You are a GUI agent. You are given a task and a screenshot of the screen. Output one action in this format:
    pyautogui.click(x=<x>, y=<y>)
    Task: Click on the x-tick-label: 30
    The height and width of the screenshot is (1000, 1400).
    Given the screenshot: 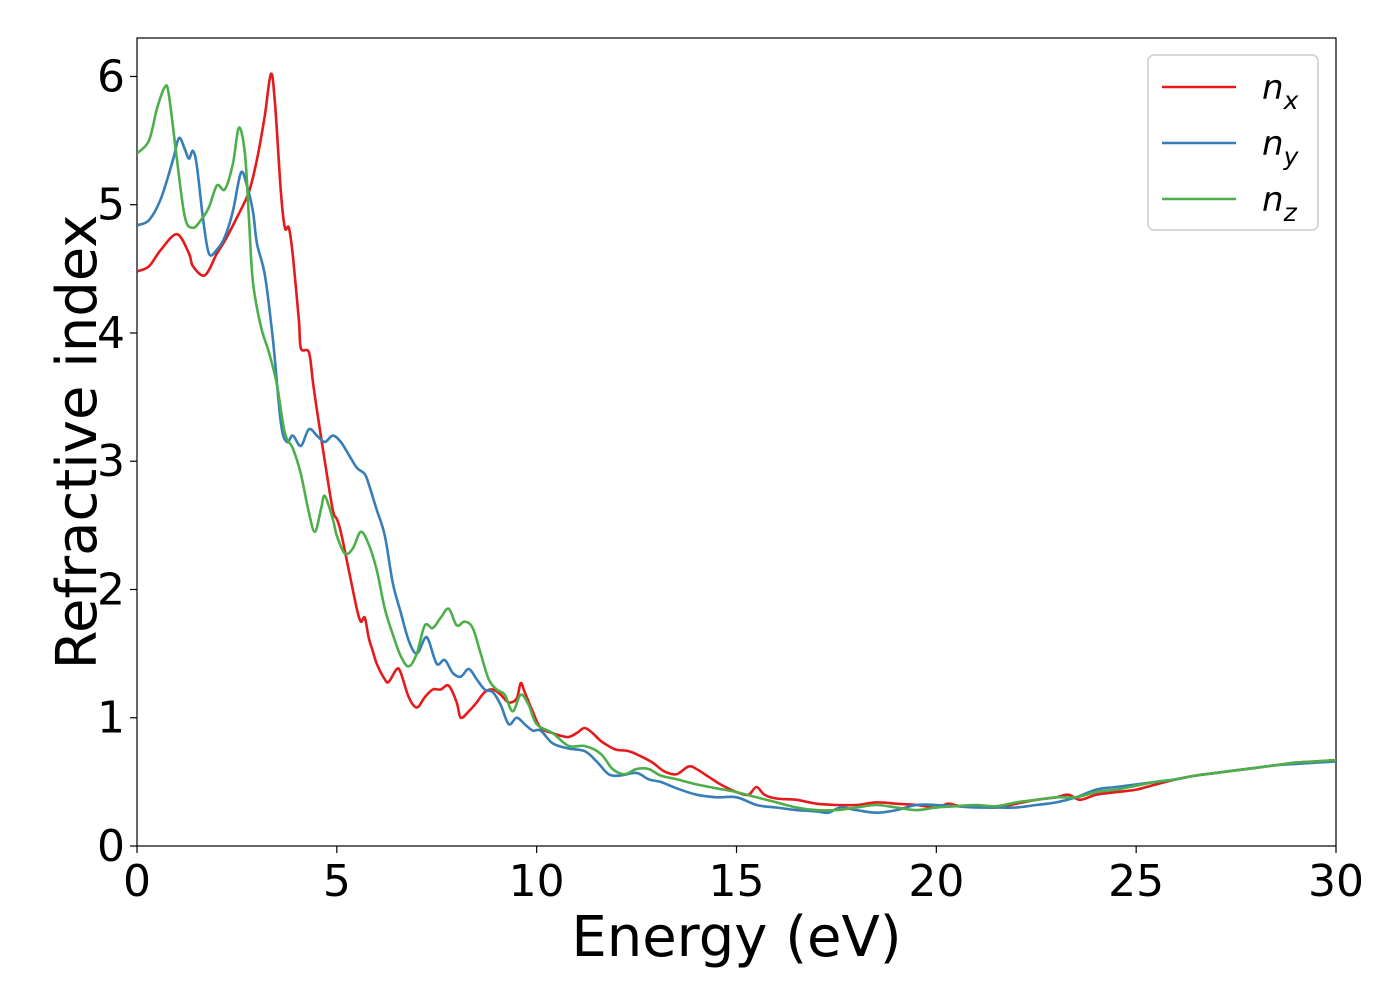 What is the action you would take?
    pyautogui.click(x=1336, y=881)
    